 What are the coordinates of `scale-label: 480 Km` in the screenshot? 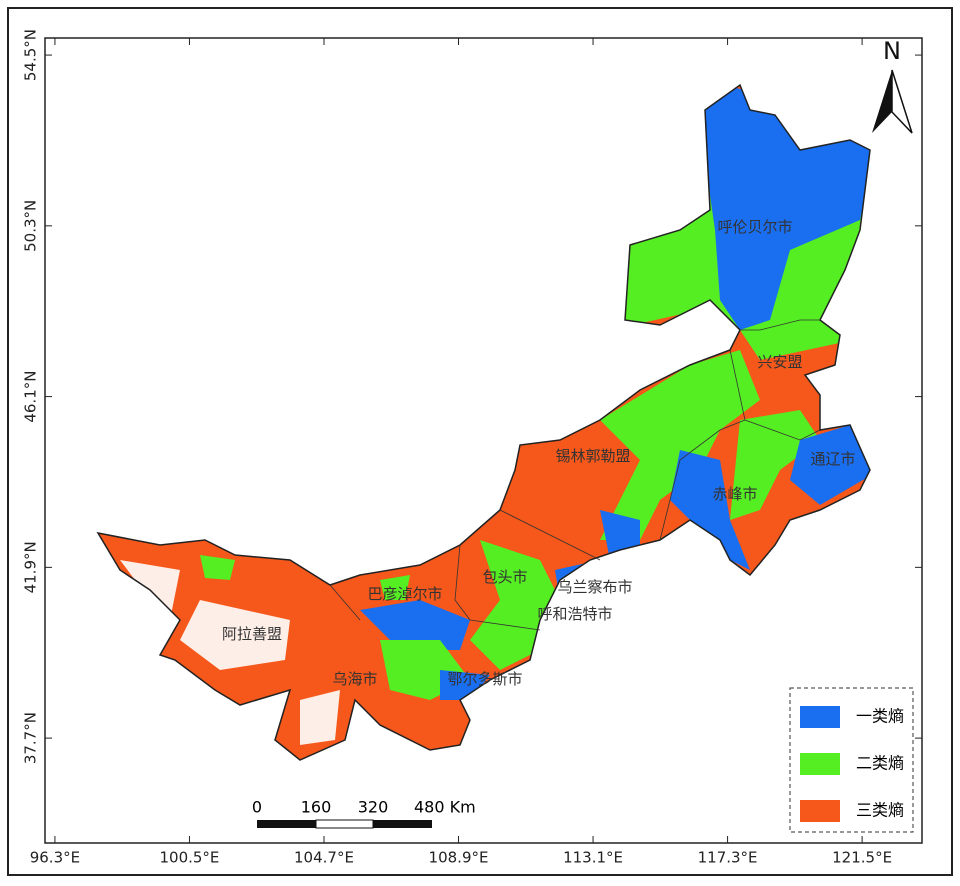 It's located at (445, 807).